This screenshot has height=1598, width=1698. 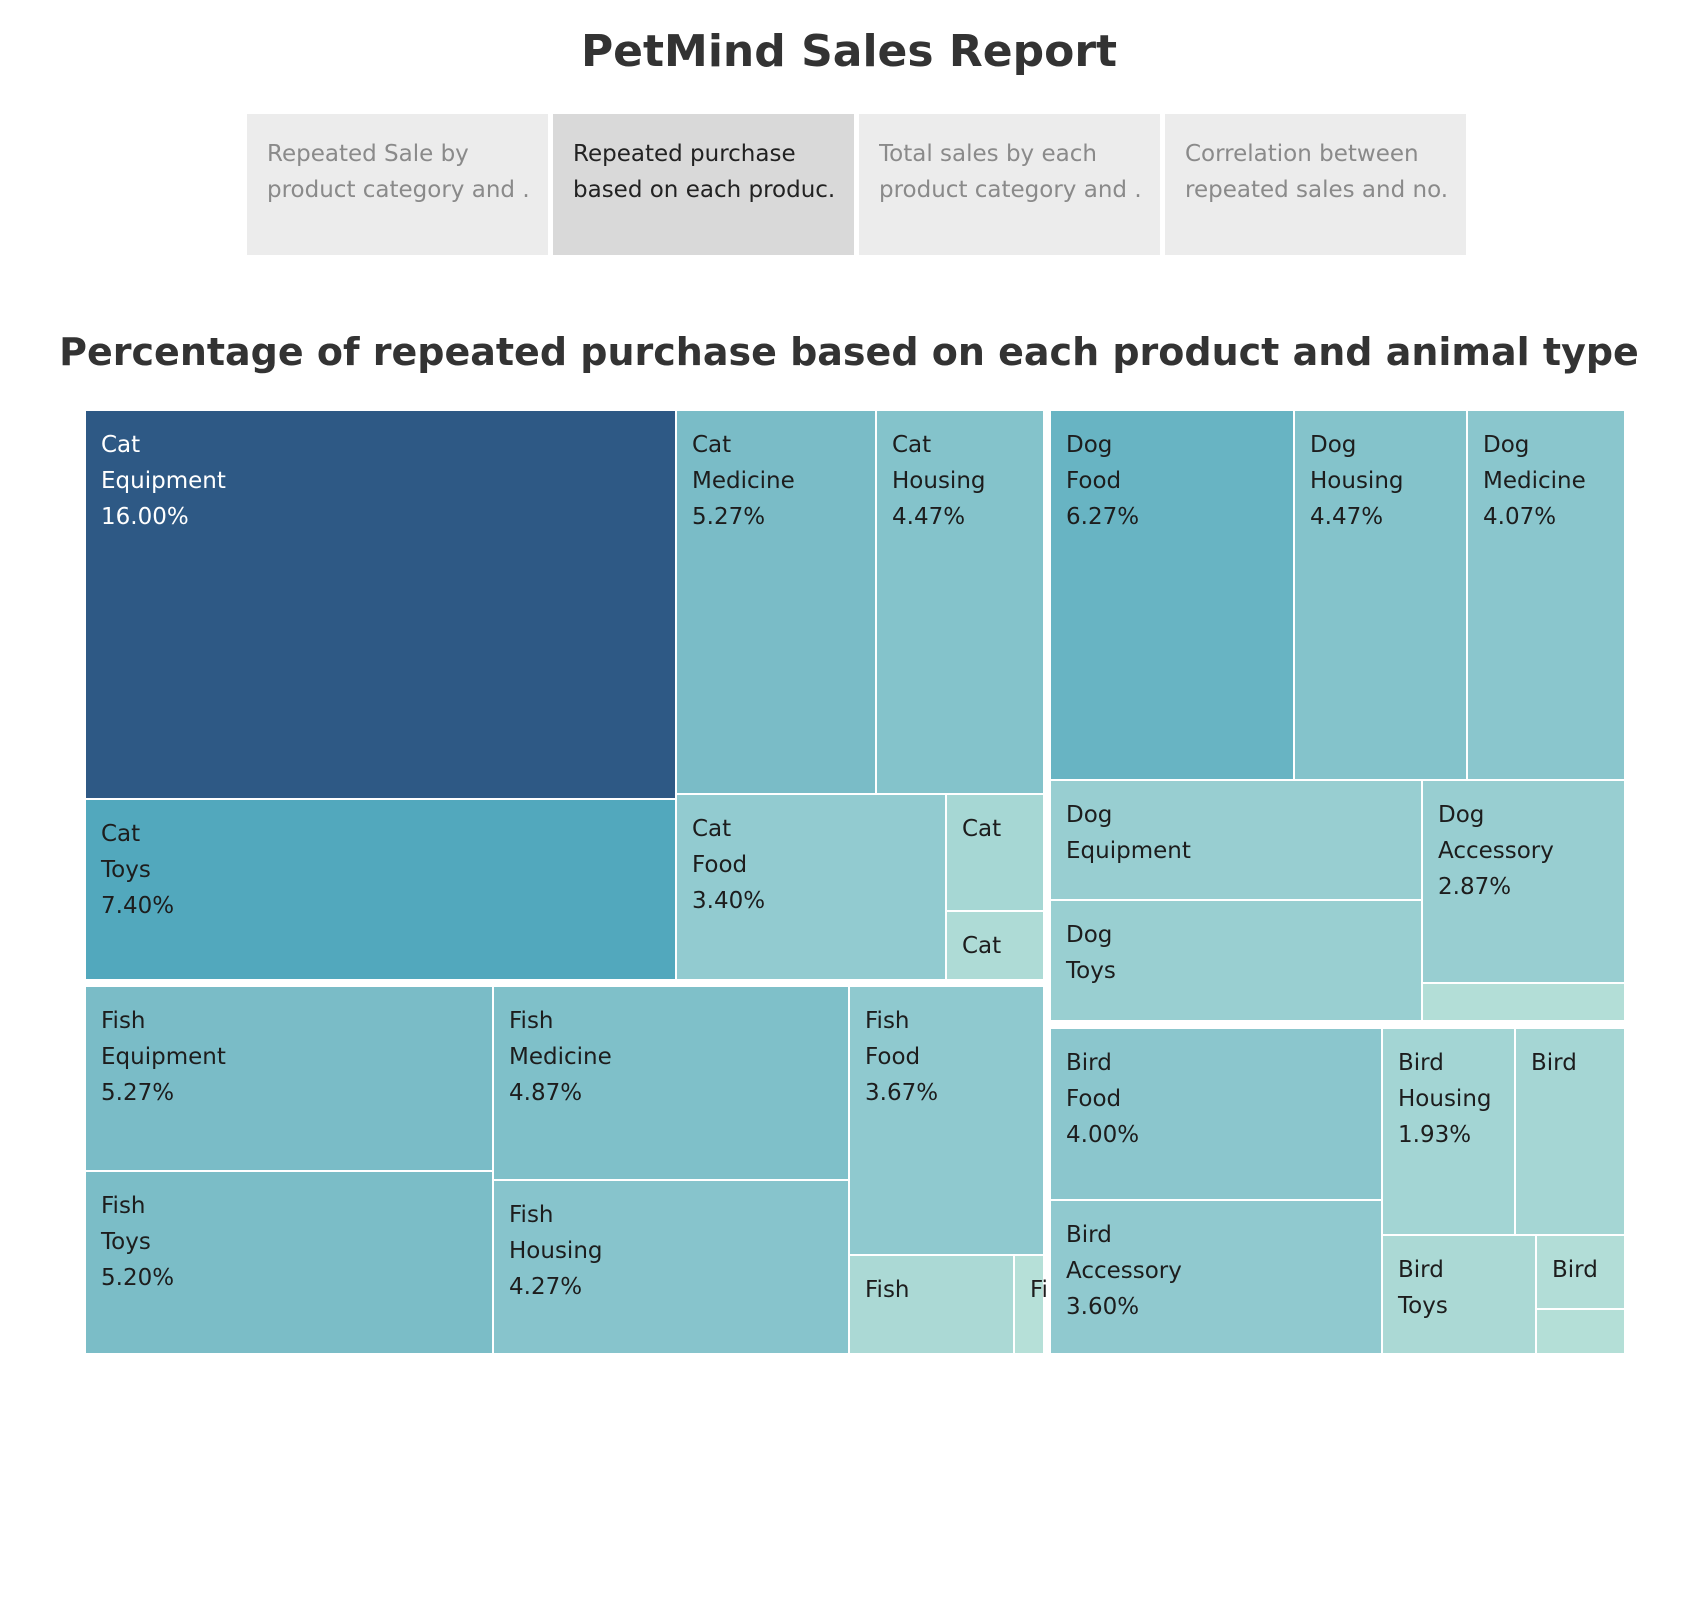 What do you see at coordinates (368, 154) in the screenshot?
I see `tab-label-line1: Repeated Sale by` at bounding box center [368, 154].